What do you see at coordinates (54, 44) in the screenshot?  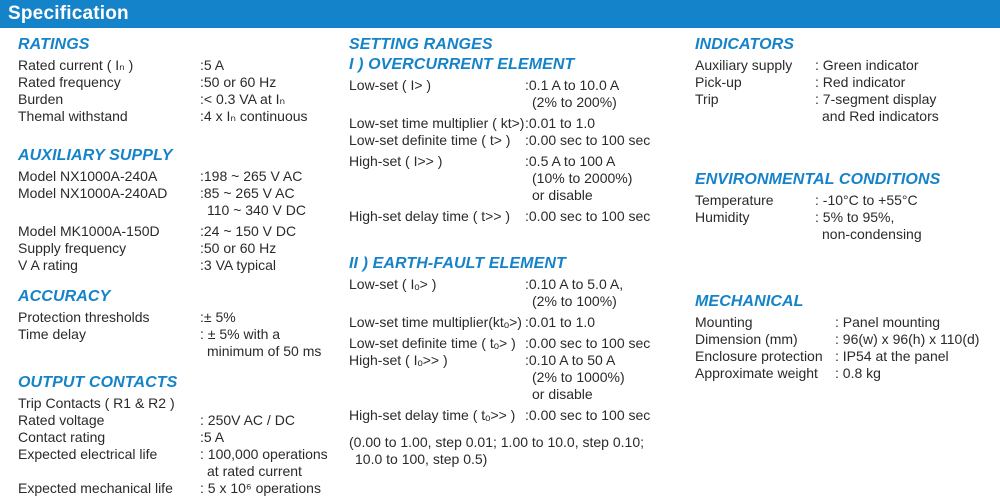 I see `section-heading-ratings: RATINGS` at bounding box center [54, 44].